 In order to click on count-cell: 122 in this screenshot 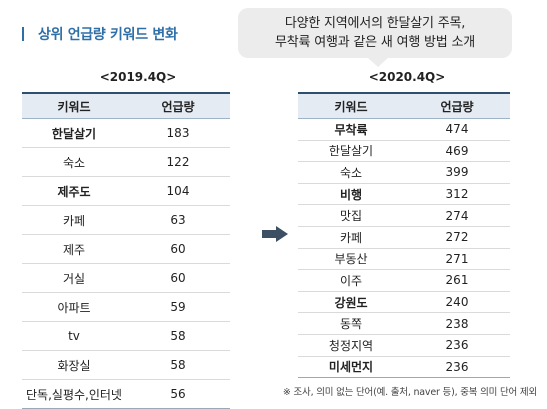, I will do `click(178, 162)`.